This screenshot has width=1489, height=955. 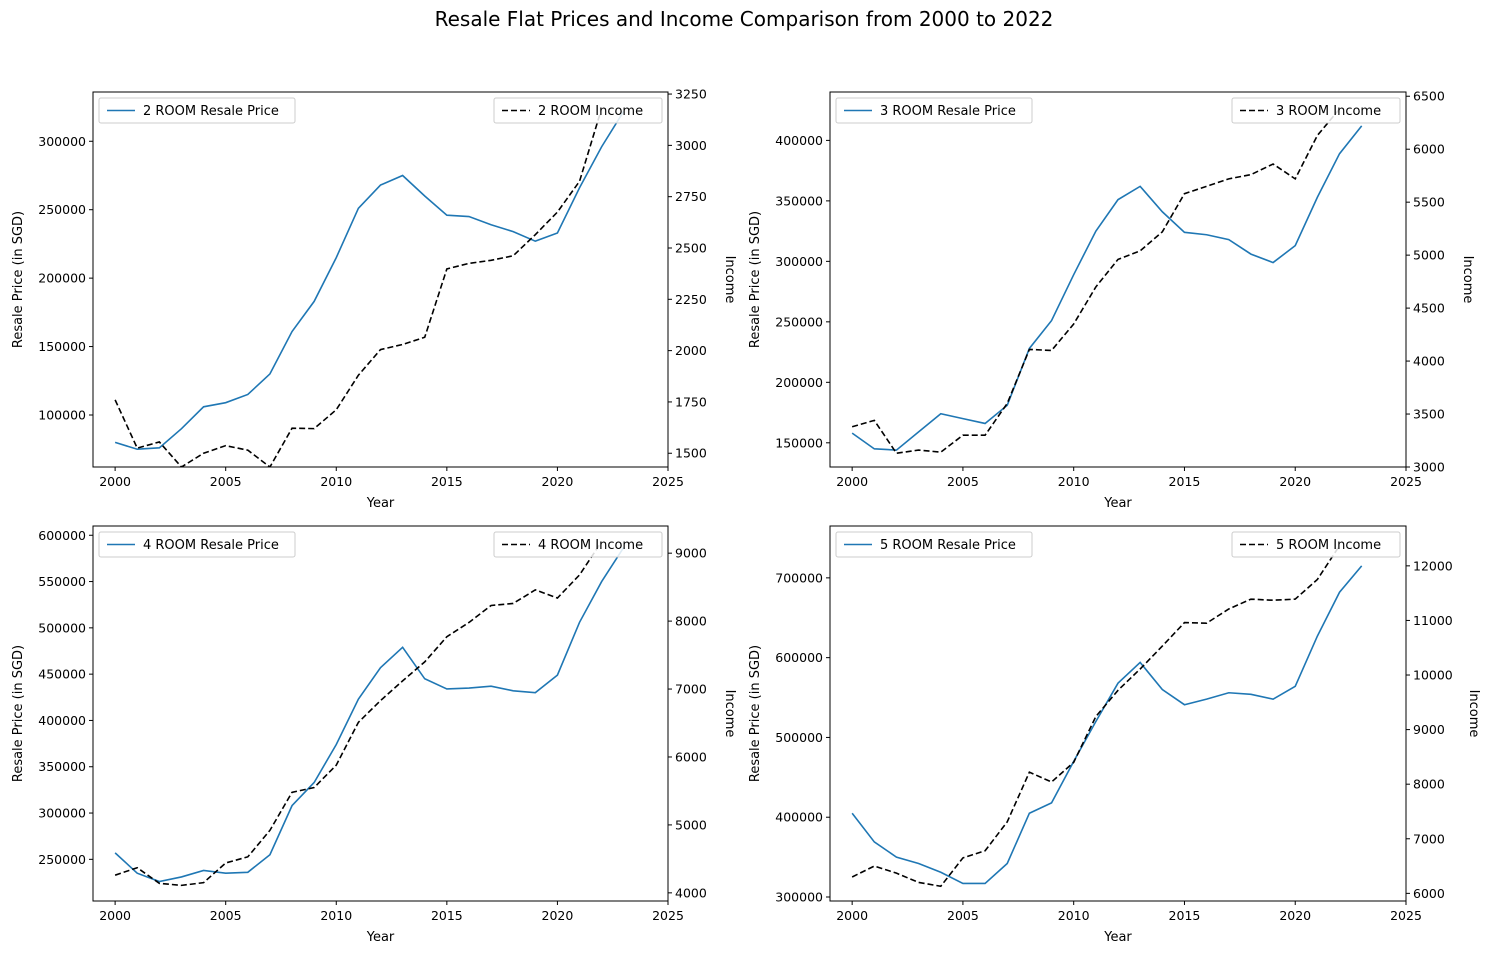 I want to click on y2-tick-label: 2750, so click(x=691, y=196).